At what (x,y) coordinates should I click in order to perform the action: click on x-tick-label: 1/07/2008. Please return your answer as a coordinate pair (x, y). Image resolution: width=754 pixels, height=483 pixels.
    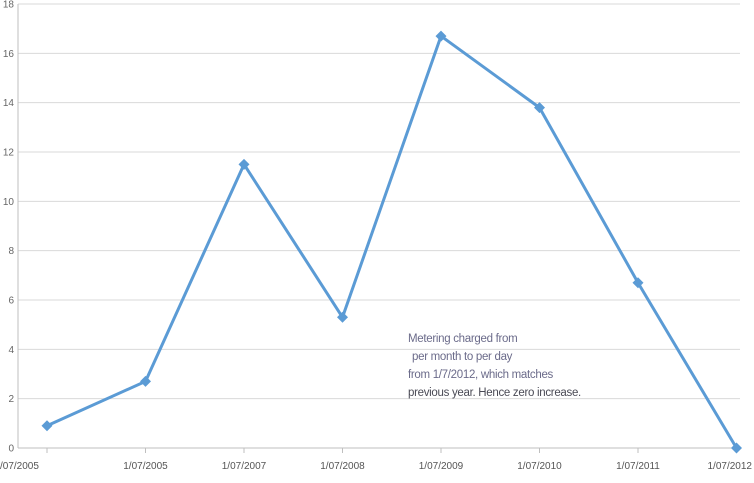
    Looking at the image, I should click on (342, 466).